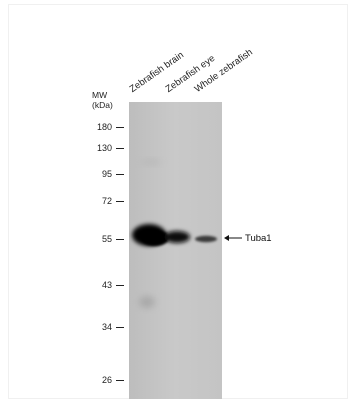 This screenshot has height=403, width=358. Describe the element at coordinates (102, 105) in the screenshot. I see `mw-title-line2: (kDa)` at that location.